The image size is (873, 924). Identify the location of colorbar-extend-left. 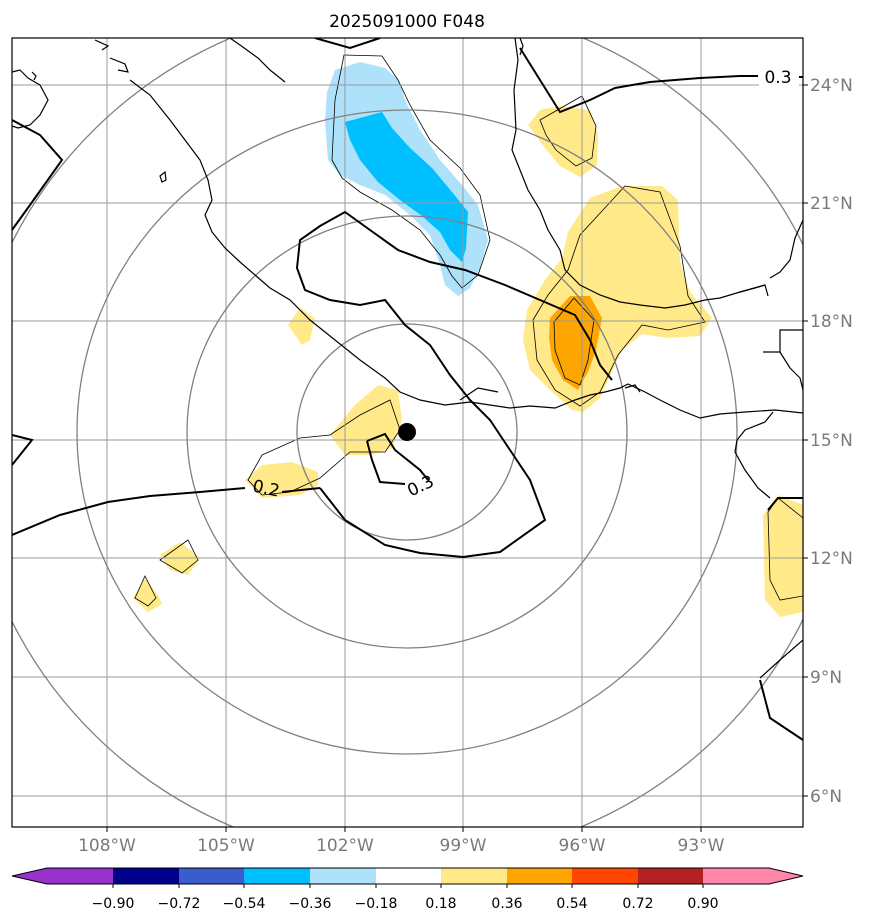
(29, 876).